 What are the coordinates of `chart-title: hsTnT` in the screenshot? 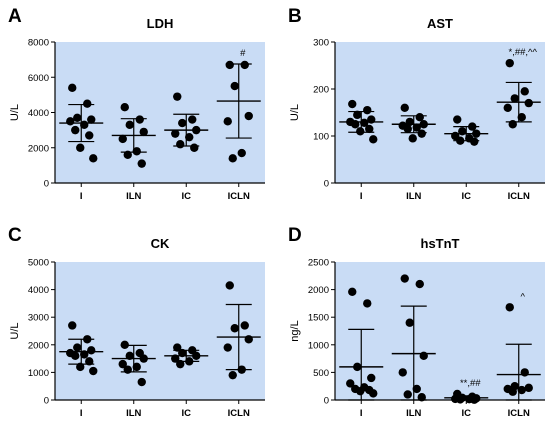 It's located at (440, 243).